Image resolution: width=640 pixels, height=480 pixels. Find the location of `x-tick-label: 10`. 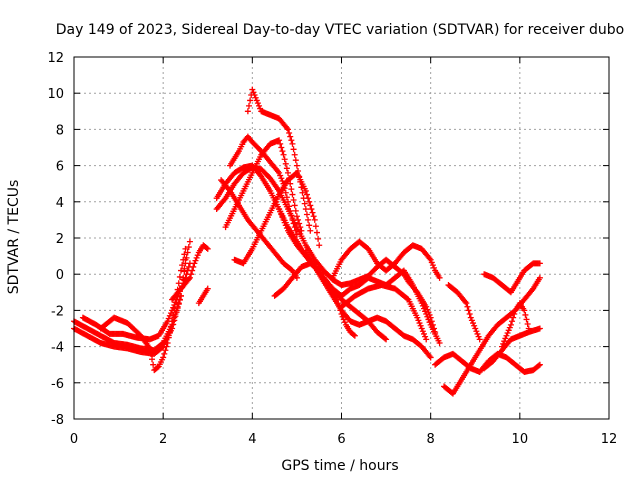

x-tick-label: 10 is located at coordinates (520, 439).